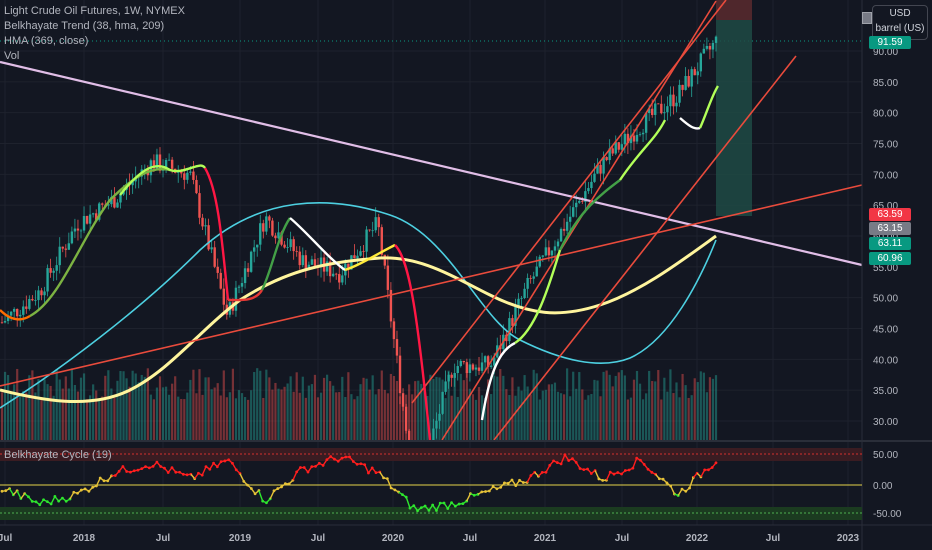 The height and width of the screenshot is (550, 932). What do you see at coordinates (46, 41) in the screenshot?
I see `legend-hma: HMA (369, close)` at bounding box center [46, 41].